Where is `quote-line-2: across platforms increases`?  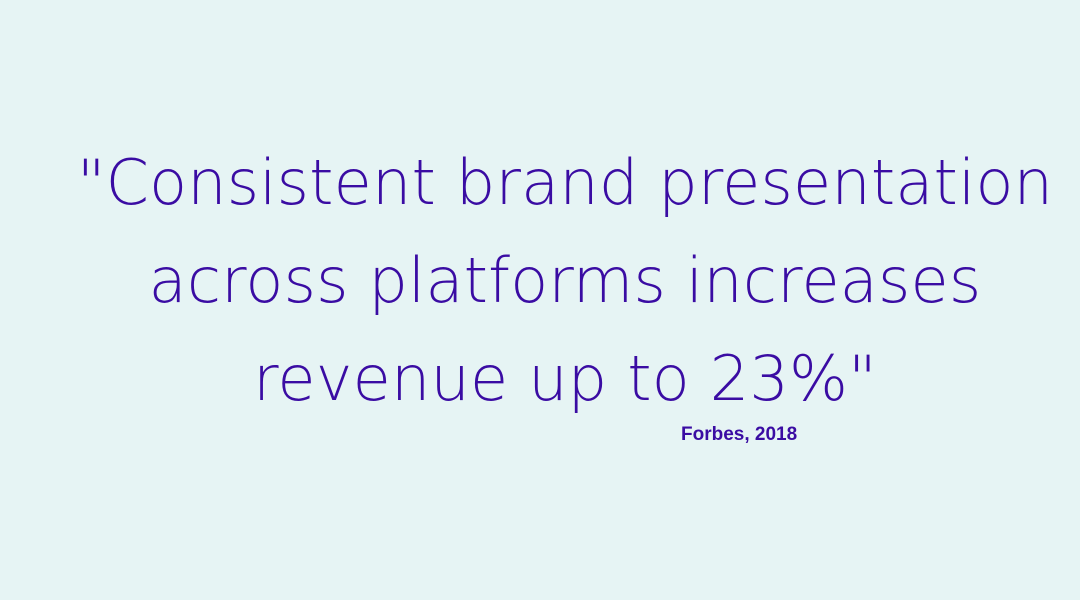 quote-line-2: across platforms increases is located at coordinates (565, 280).